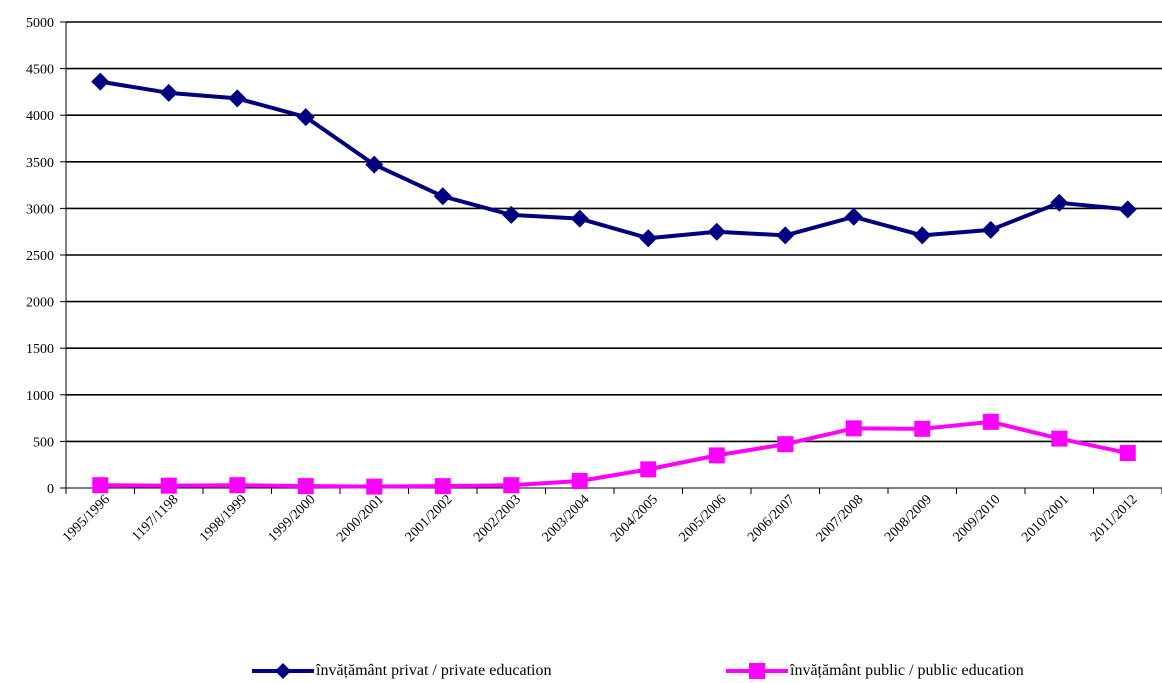 This screenshot has height=683, width=1162. Describe the element at coordinates (757, 671) in the screenshot. I see `legend-marker-public` at that location.